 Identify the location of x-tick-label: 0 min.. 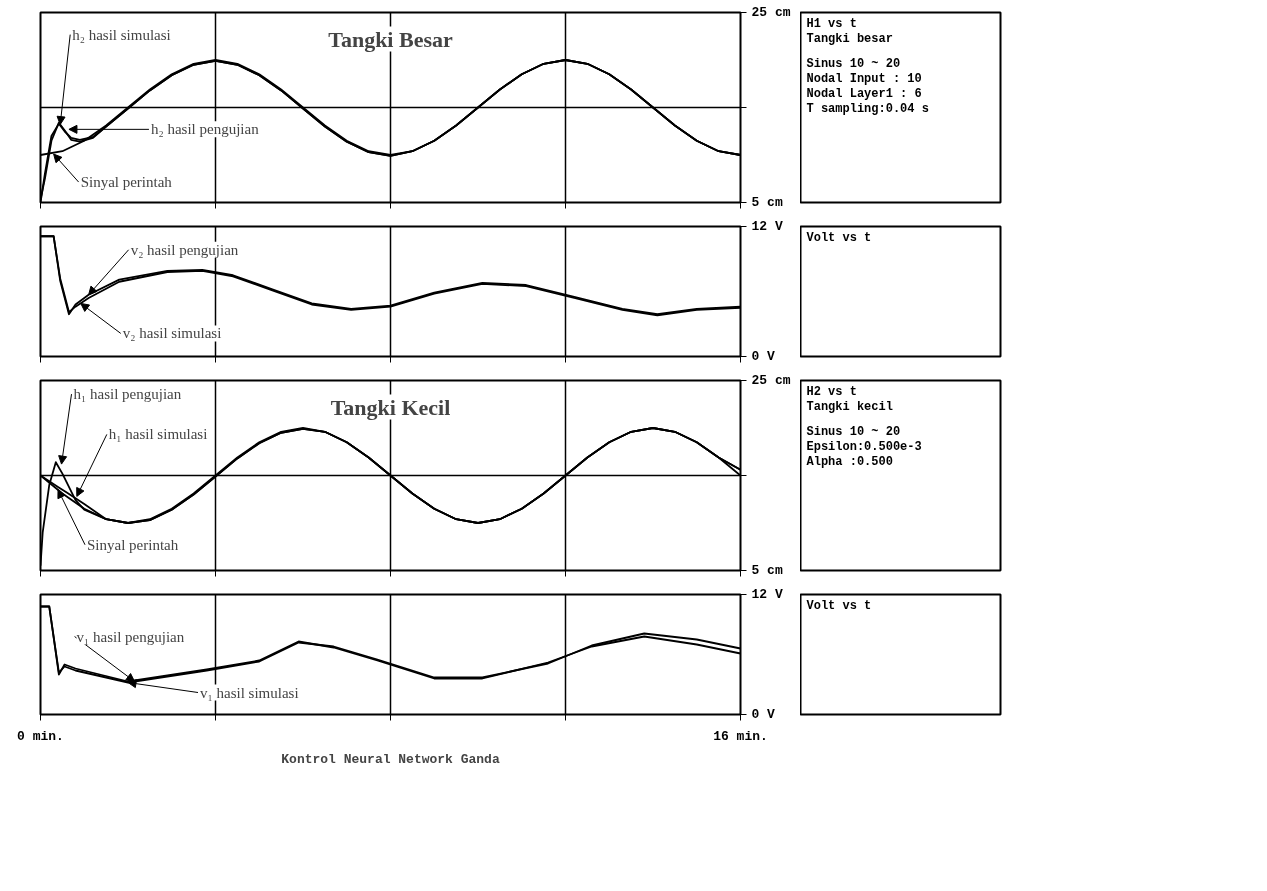
(40, 736).